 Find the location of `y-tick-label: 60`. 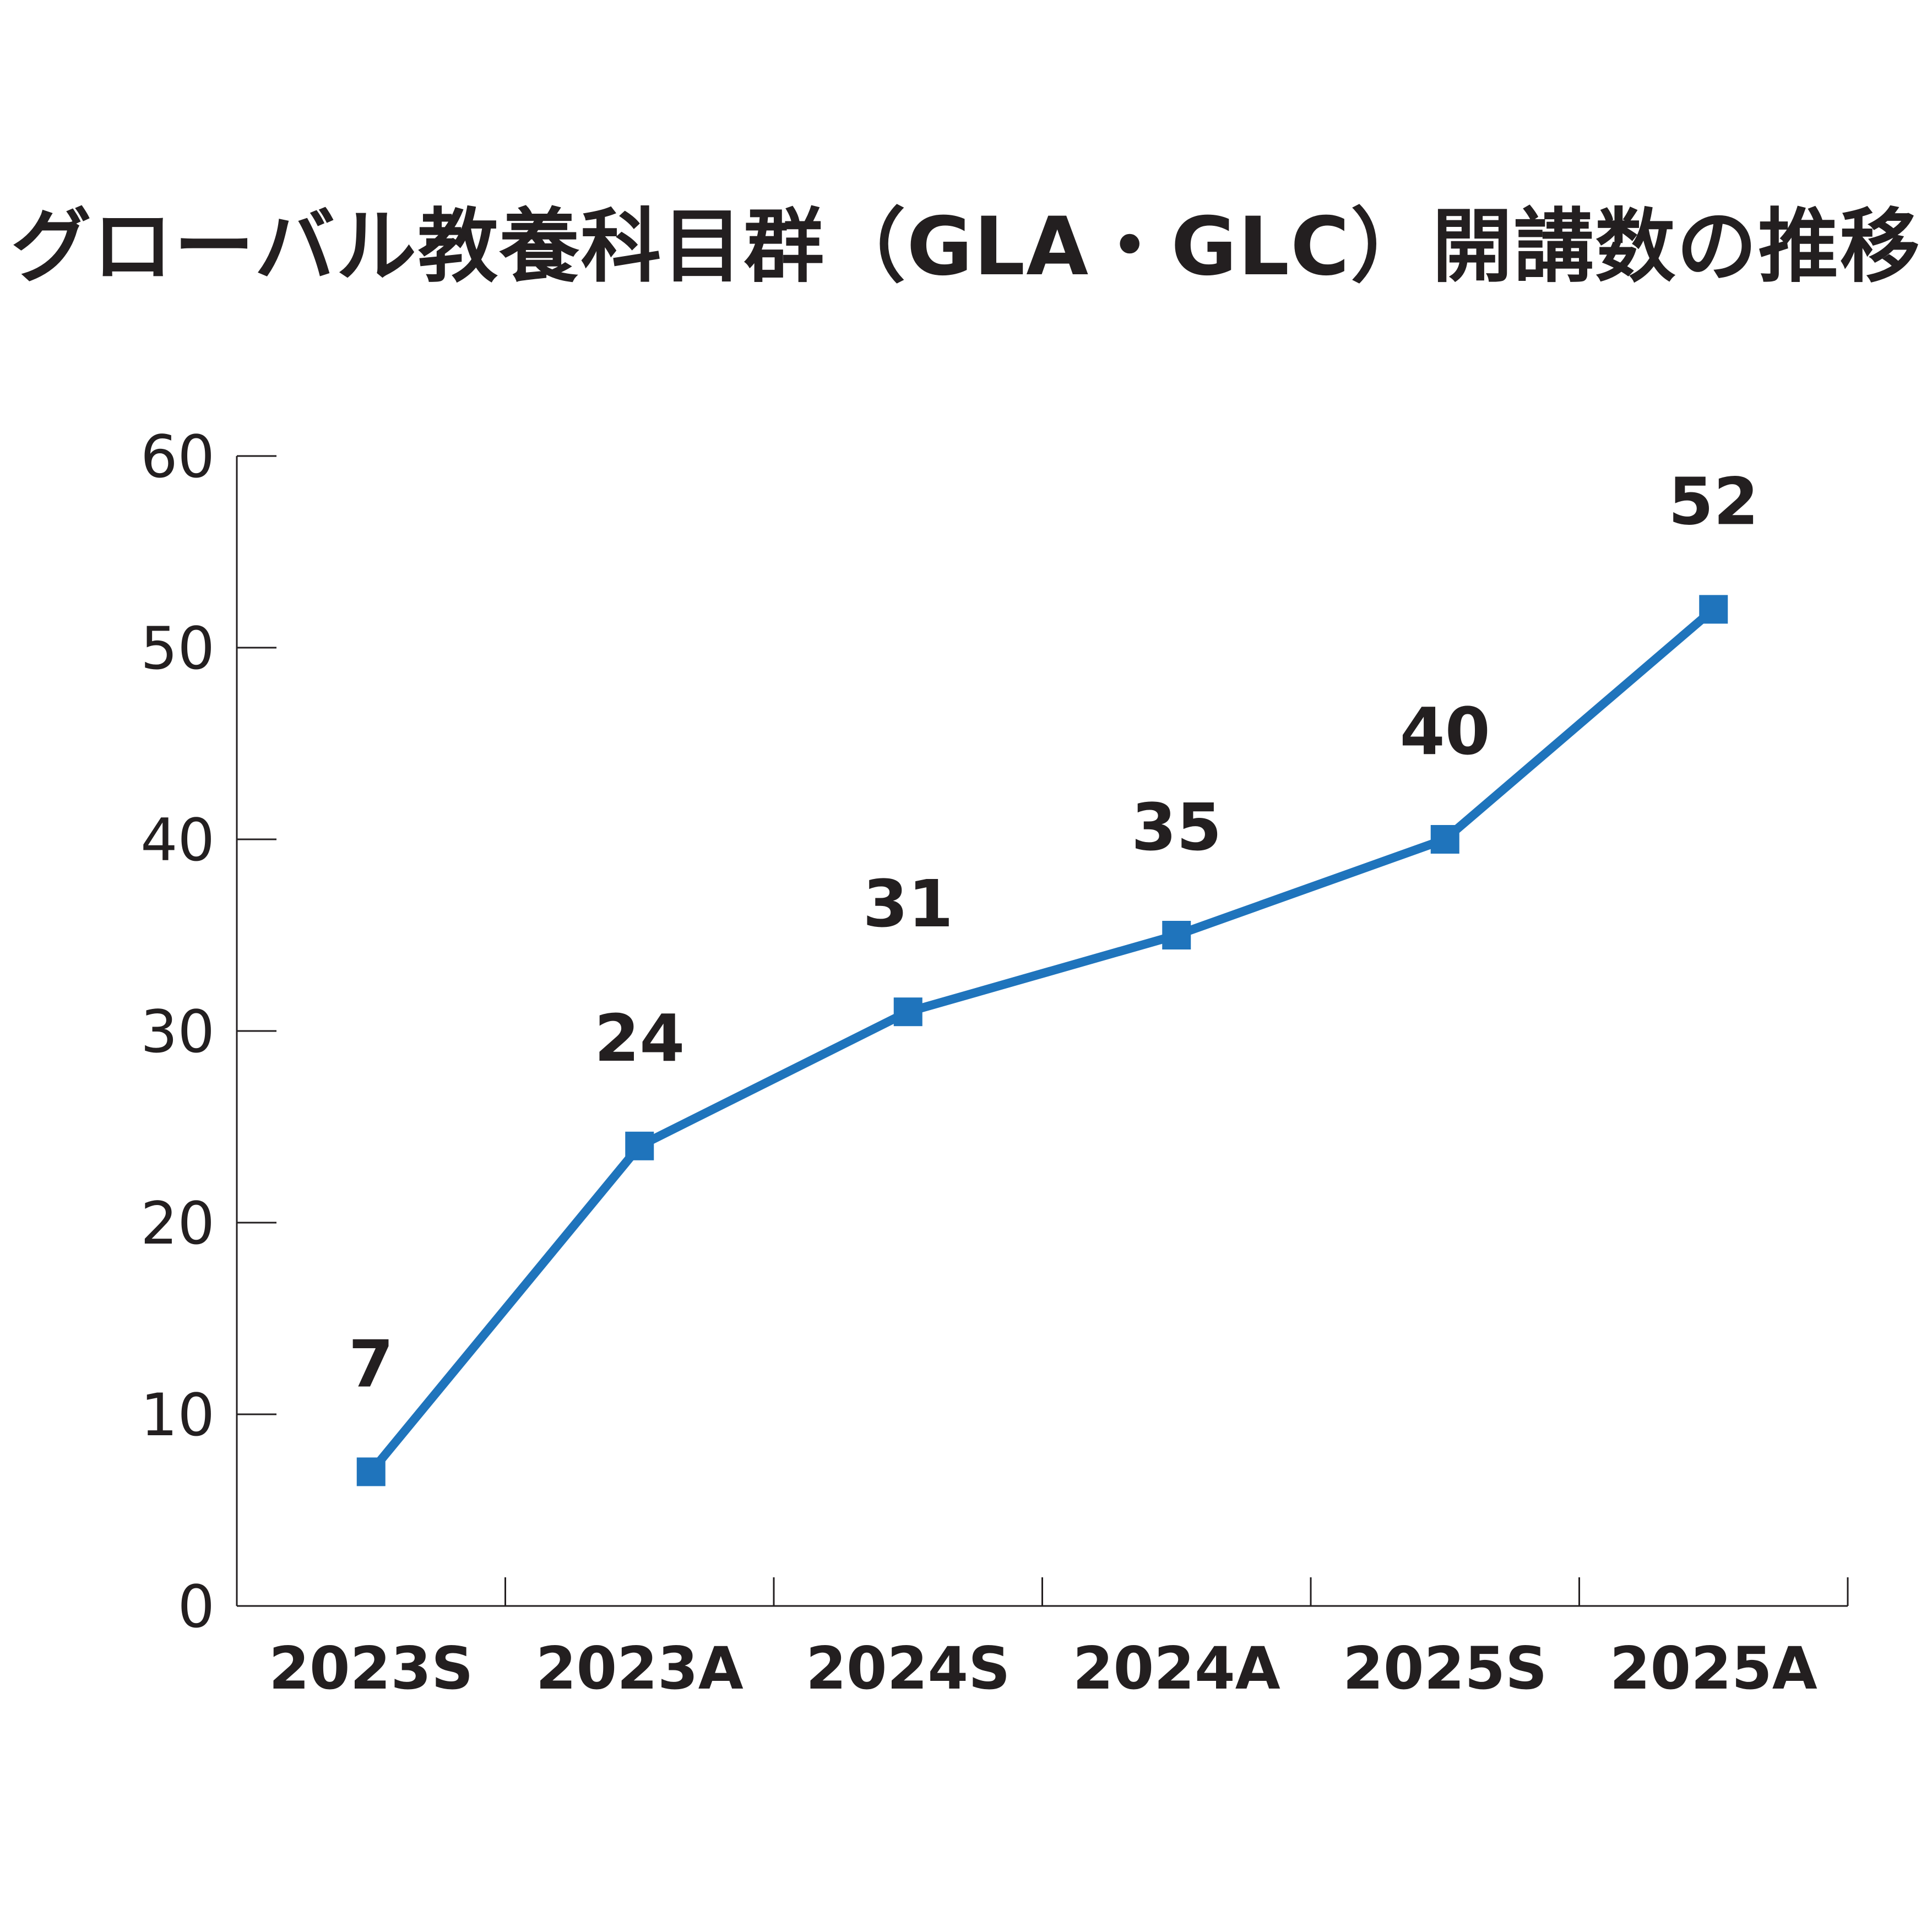

y-tick-label: 60 is located at coordinates (177, 457).